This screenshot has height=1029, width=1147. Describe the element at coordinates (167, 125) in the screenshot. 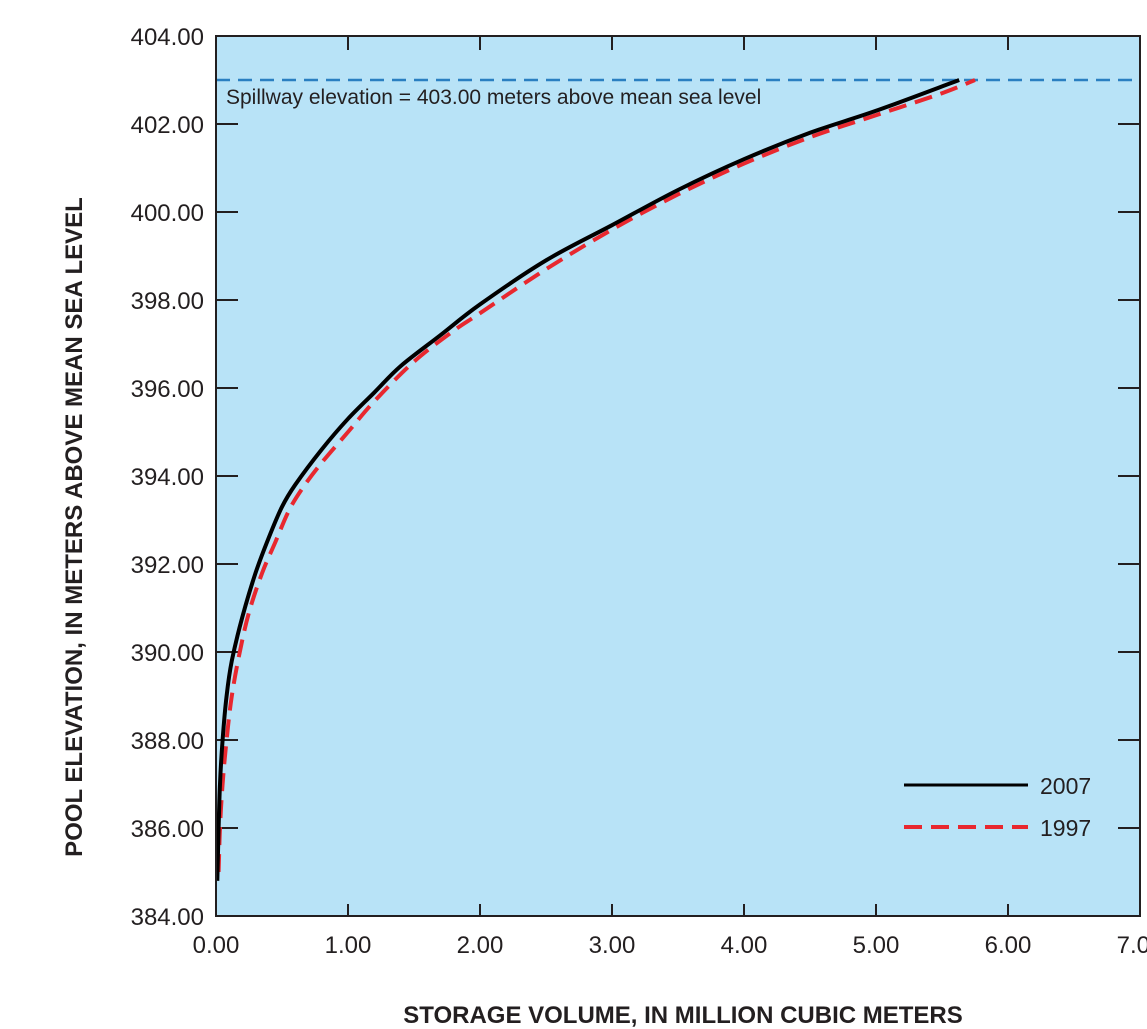

I see `y-tick-label: 402.00` at that location.